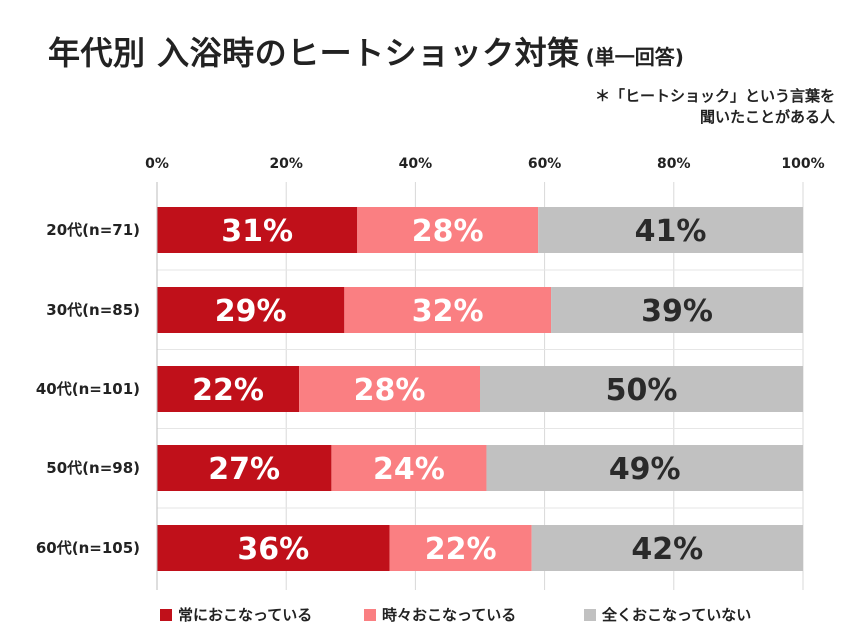 Image resolution: width=853 pixels, height=640 pixels. I want to click on legend-item: 常におこなっている, so click(236, 614).